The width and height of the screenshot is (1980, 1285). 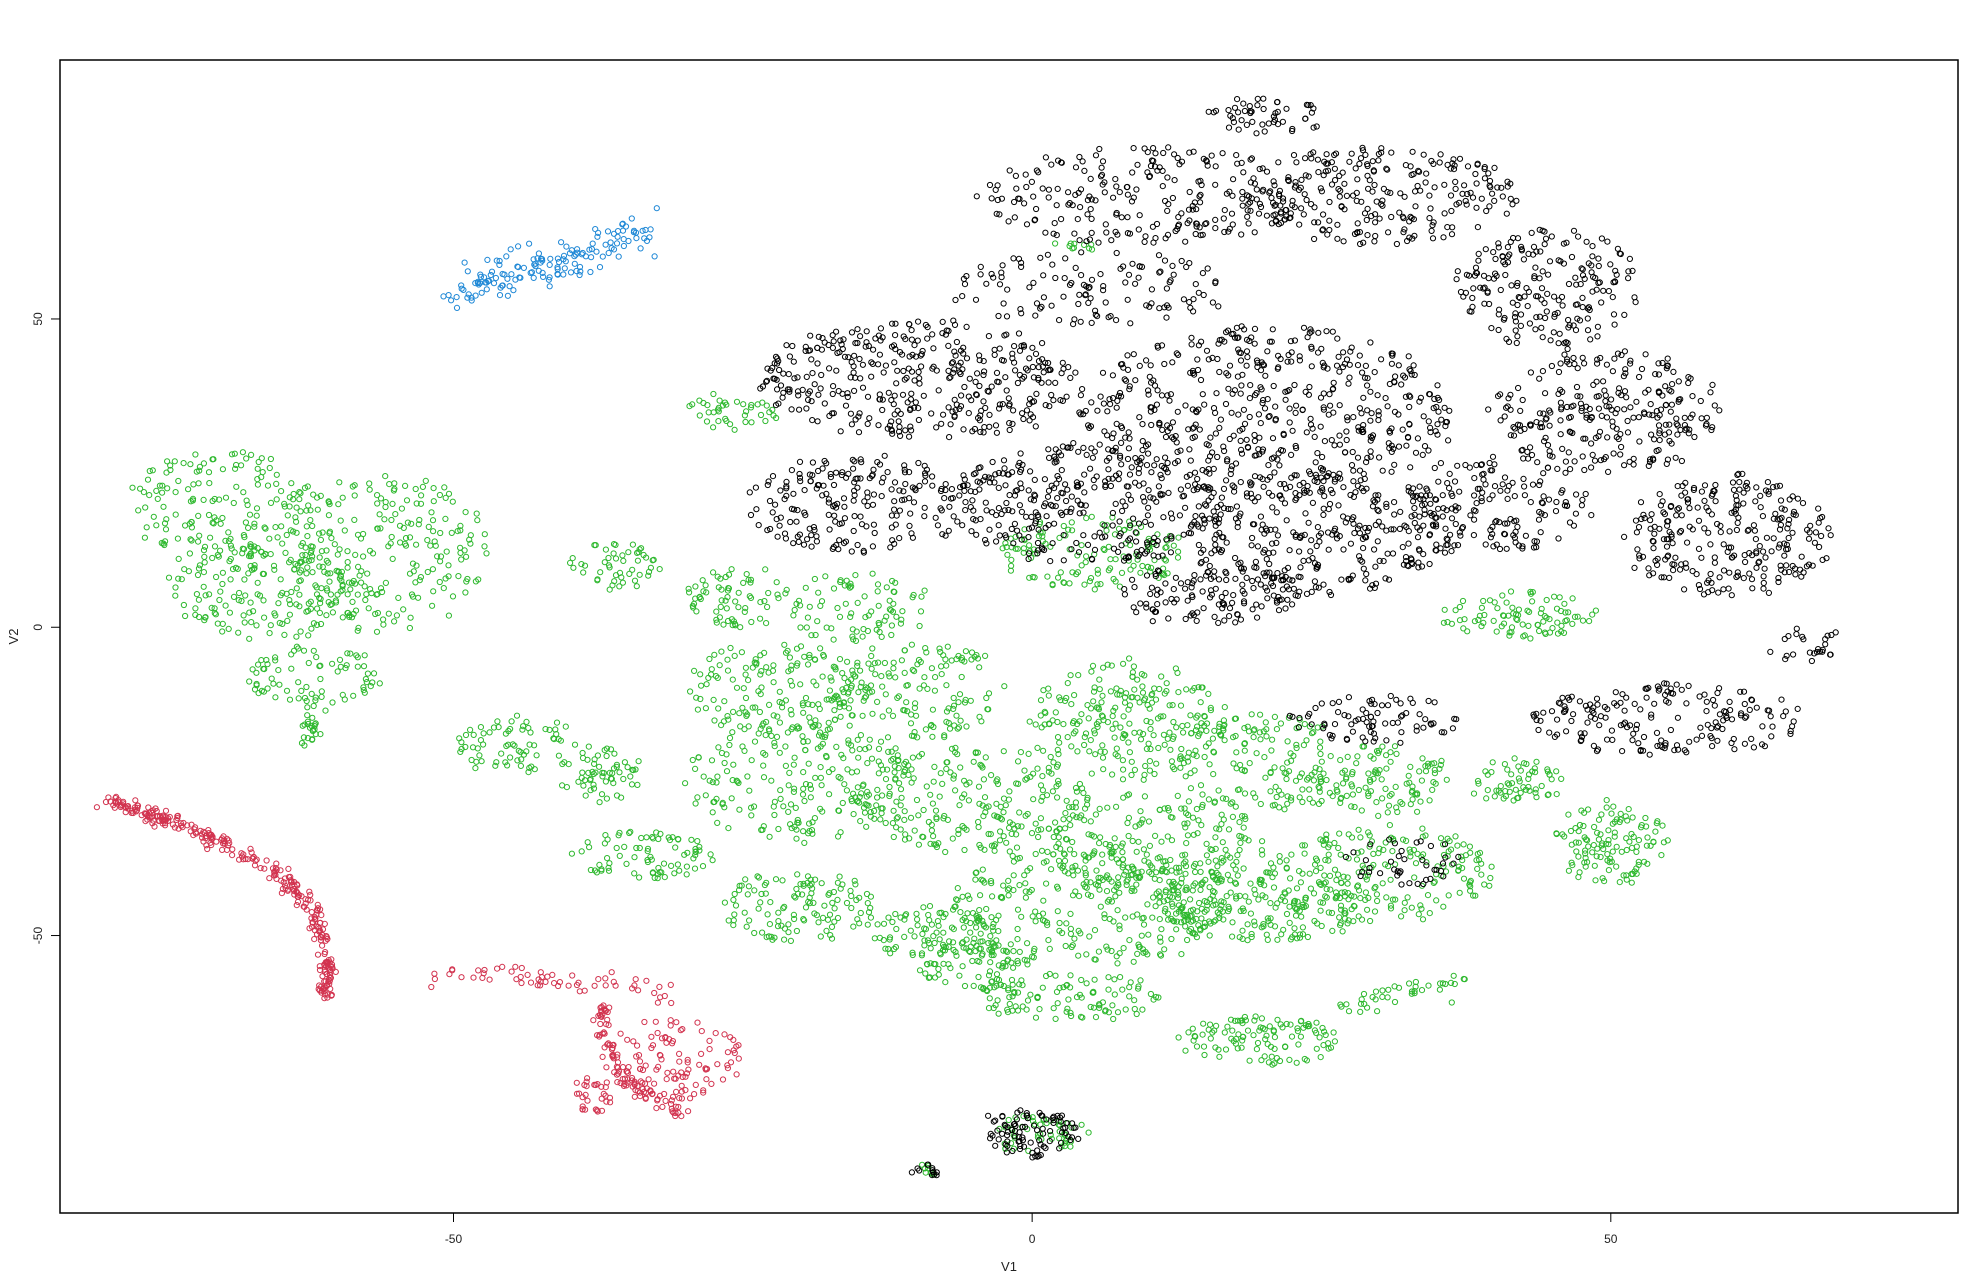 What do you see at coordinates (943, 414) in the screenshot?
I see `point-black` at bounding box center [943, 414].